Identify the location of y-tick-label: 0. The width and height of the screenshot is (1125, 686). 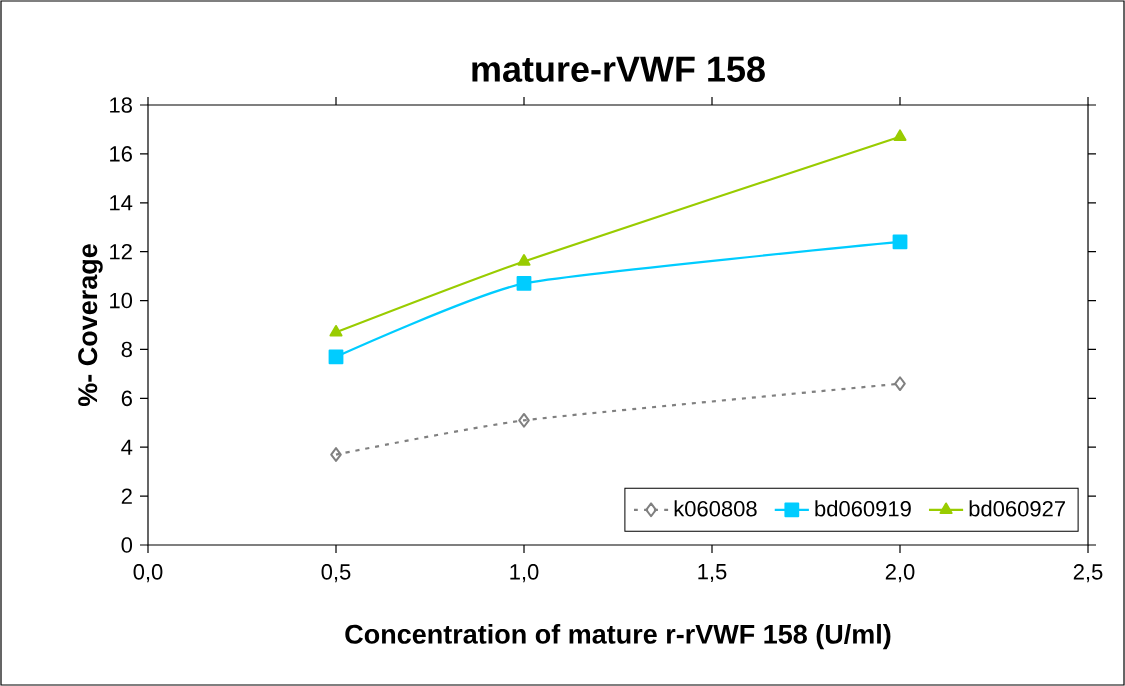
(127, 545).